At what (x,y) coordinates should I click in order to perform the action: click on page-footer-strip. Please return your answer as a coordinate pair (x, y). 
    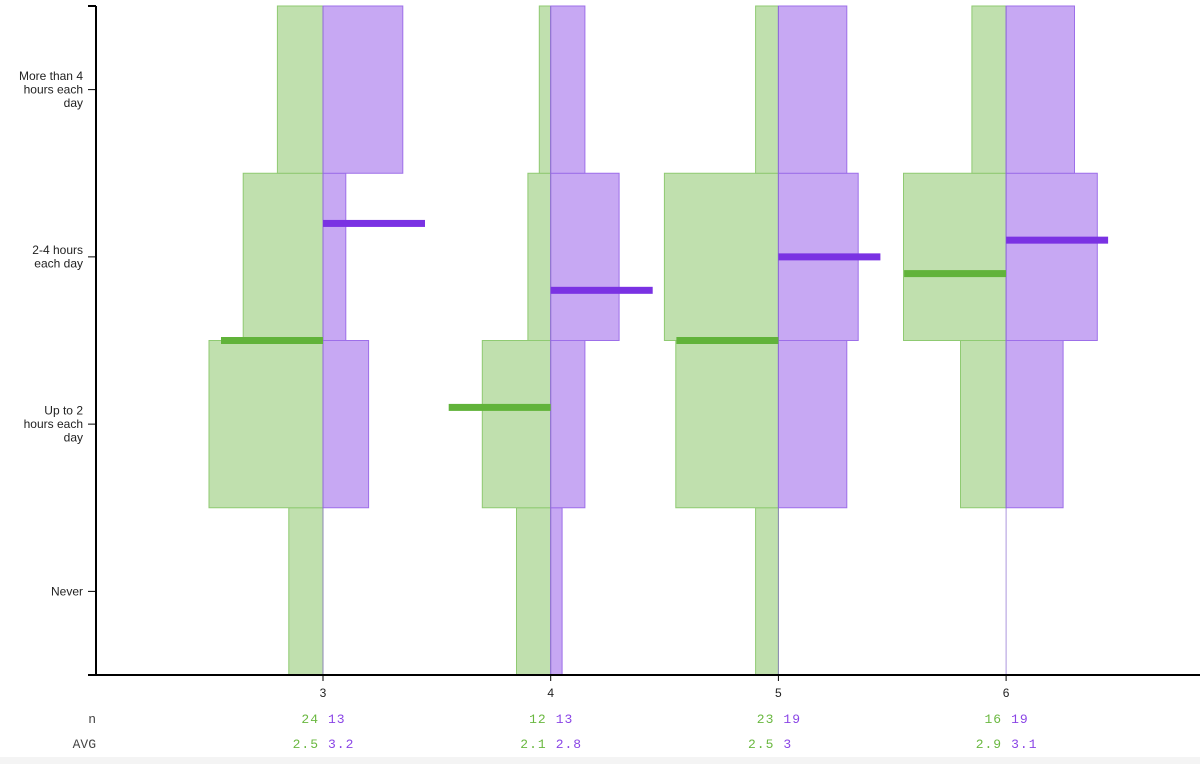
    Looking at the image, I should click on (600, 760).